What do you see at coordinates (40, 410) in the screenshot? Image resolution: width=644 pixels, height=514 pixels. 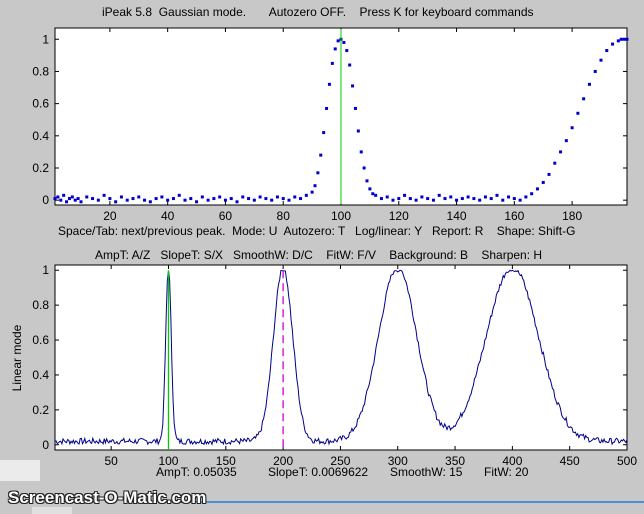 I see `bottom-ytick-label: 0.2` at bounding box center [40, 410].